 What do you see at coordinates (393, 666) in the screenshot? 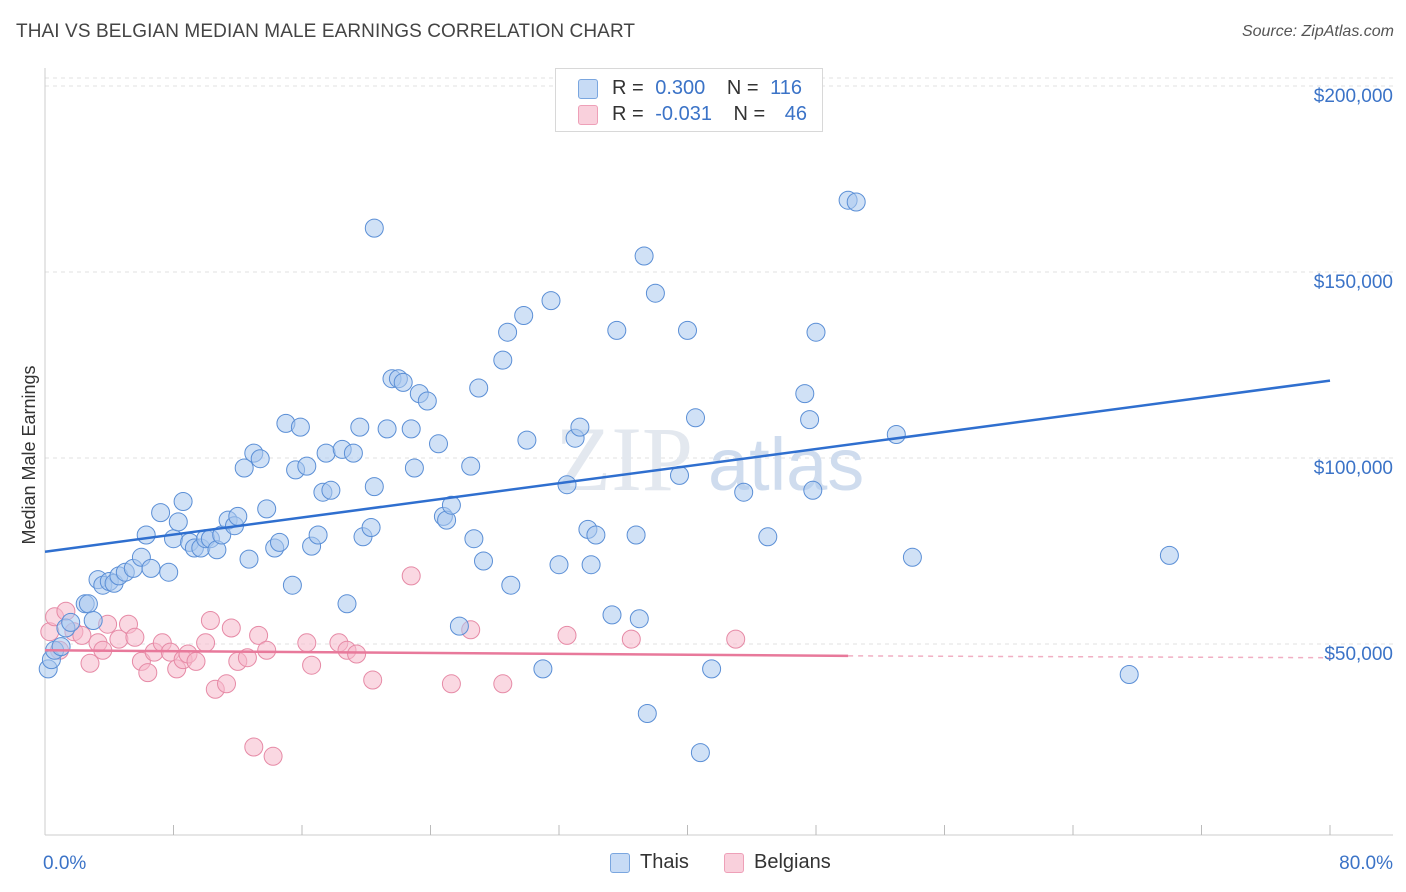
I see `belgians-points` at bounding box center [393, 666].